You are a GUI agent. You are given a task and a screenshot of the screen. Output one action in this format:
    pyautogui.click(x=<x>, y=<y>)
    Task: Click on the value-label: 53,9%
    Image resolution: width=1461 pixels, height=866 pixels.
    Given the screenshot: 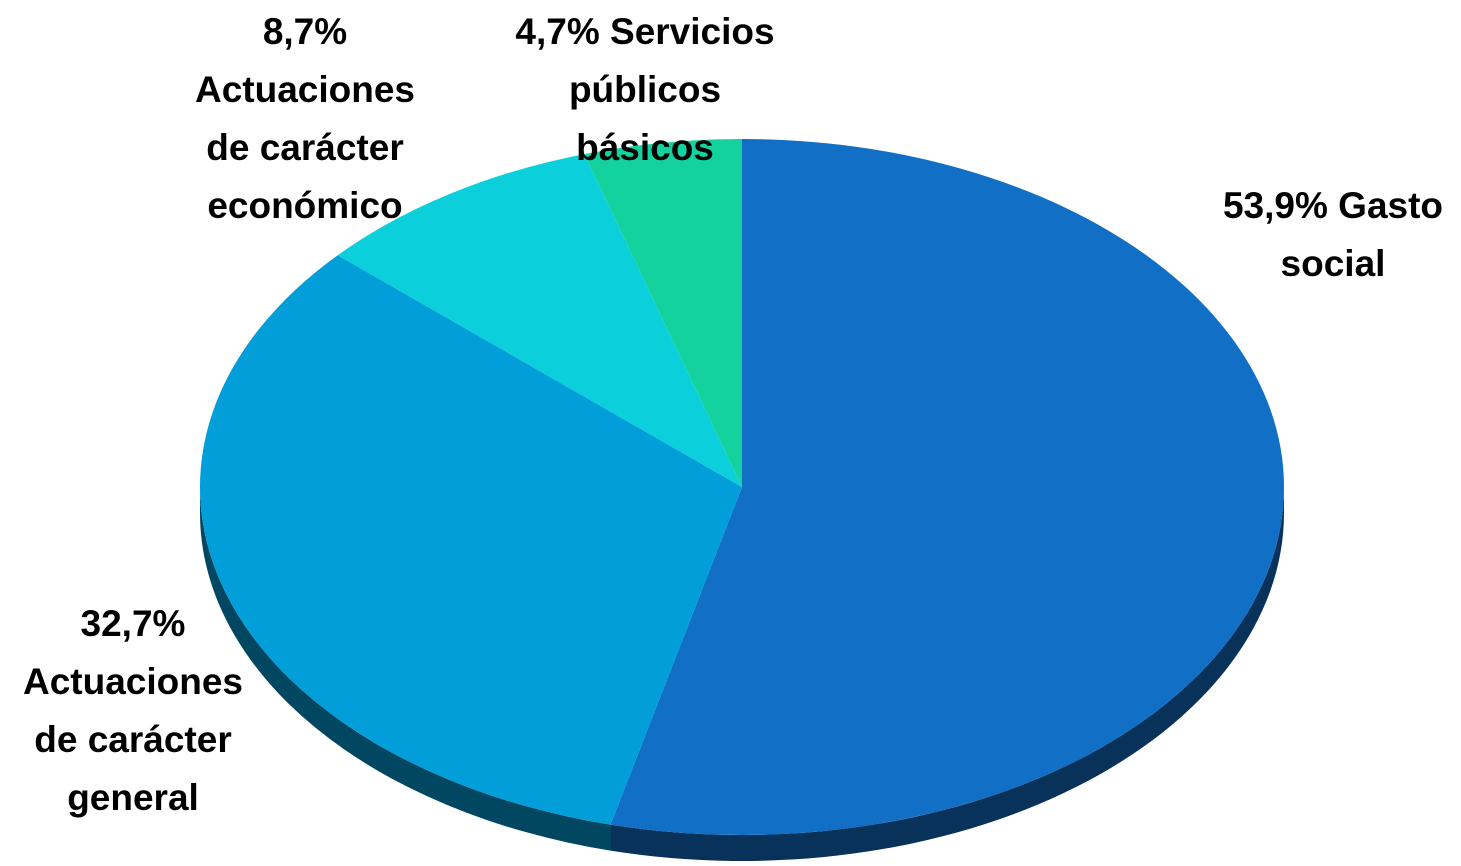 What is the action you would take?
    pyautogui.click(x=1275, y=205)
    